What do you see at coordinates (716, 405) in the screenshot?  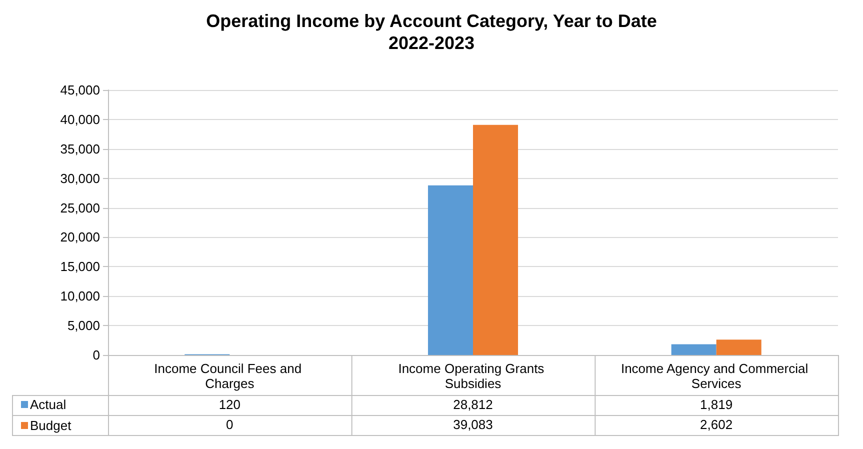 I see `data-label: 1,819` at bounding box center [716, 405].